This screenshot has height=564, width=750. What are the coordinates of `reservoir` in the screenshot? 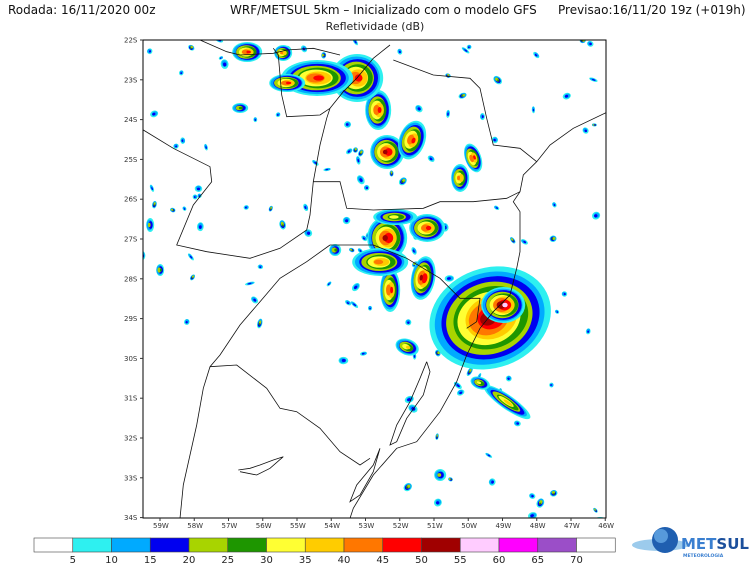 It's located at (261, 466).